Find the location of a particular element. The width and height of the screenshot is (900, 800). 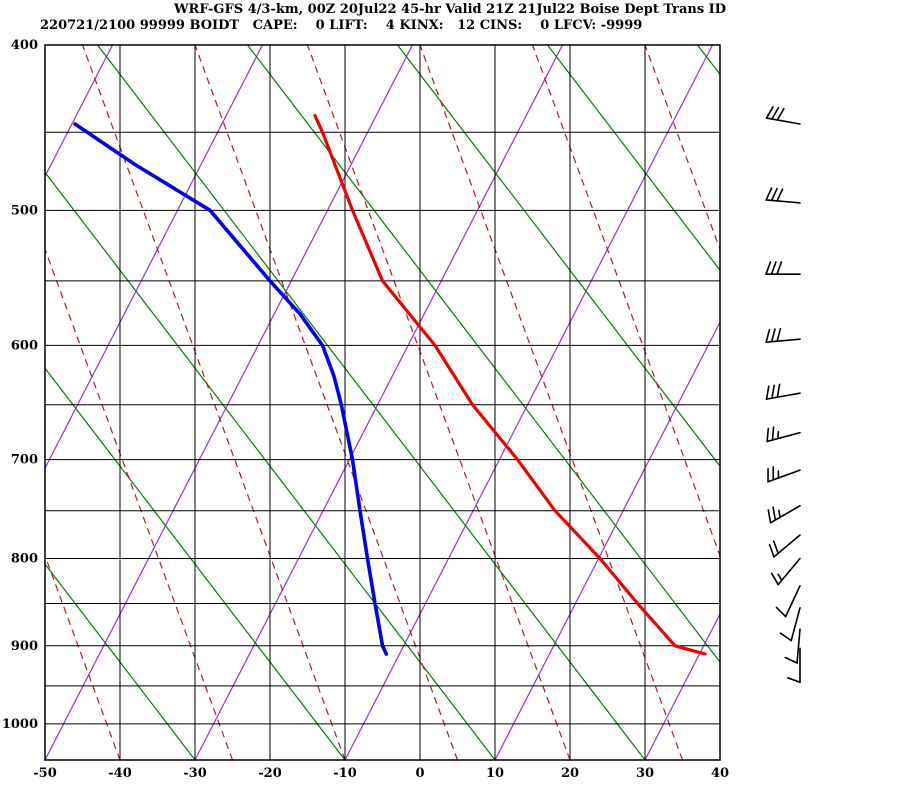

pressure-tick-label: 900 is located at coordinates (24, 646).